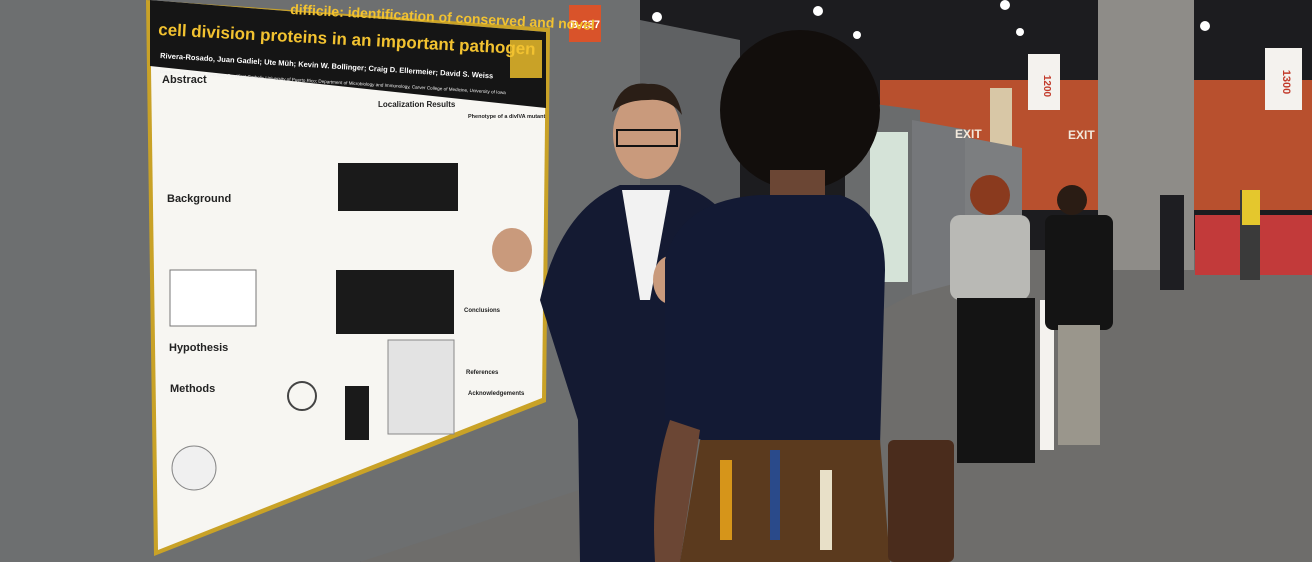 The image size is (1312, 562). What do you see at coordinates (482, 373) in the screenshot?
I see `section-heading: References` at bounding box center [482, 373].